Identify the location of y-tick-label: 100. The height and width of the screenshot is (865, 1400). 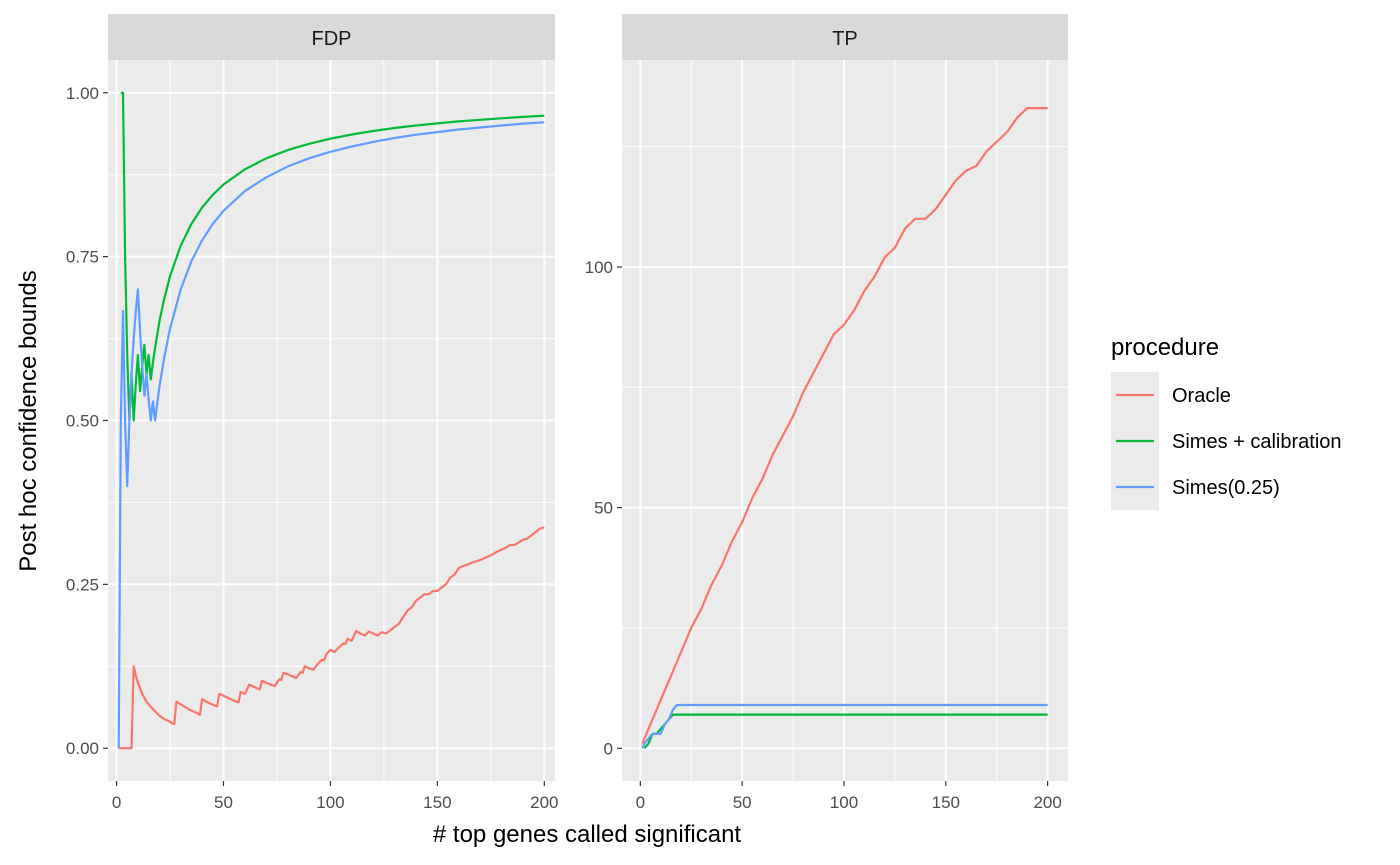
(599, 267).